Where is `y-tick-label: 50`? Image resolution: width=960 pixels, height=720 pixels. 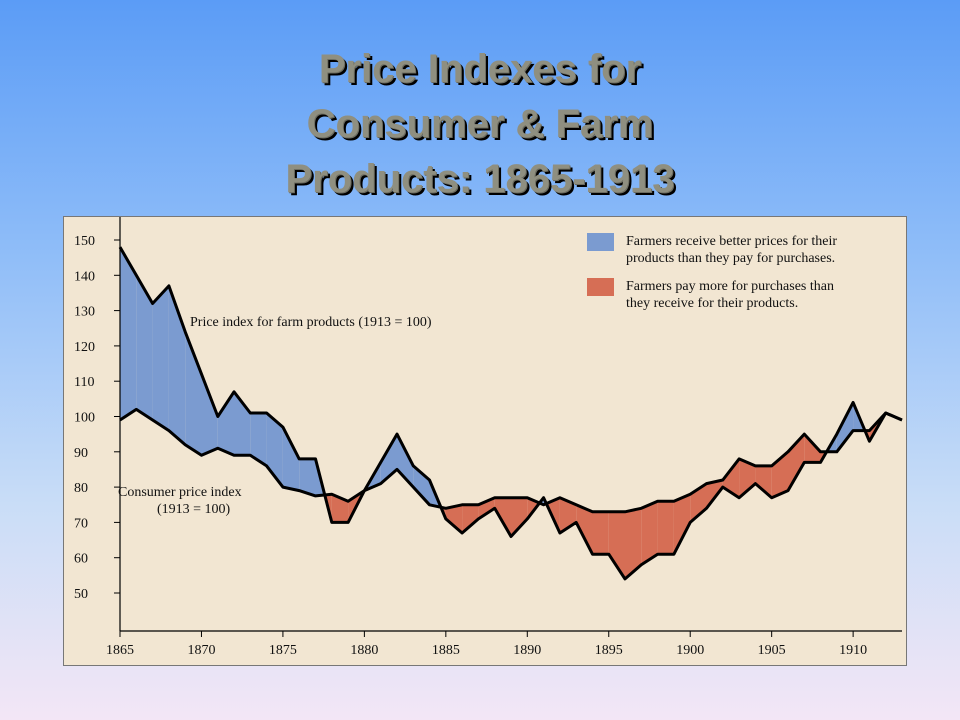
y-tick-label: 50 is located at coordinates (81, 594).